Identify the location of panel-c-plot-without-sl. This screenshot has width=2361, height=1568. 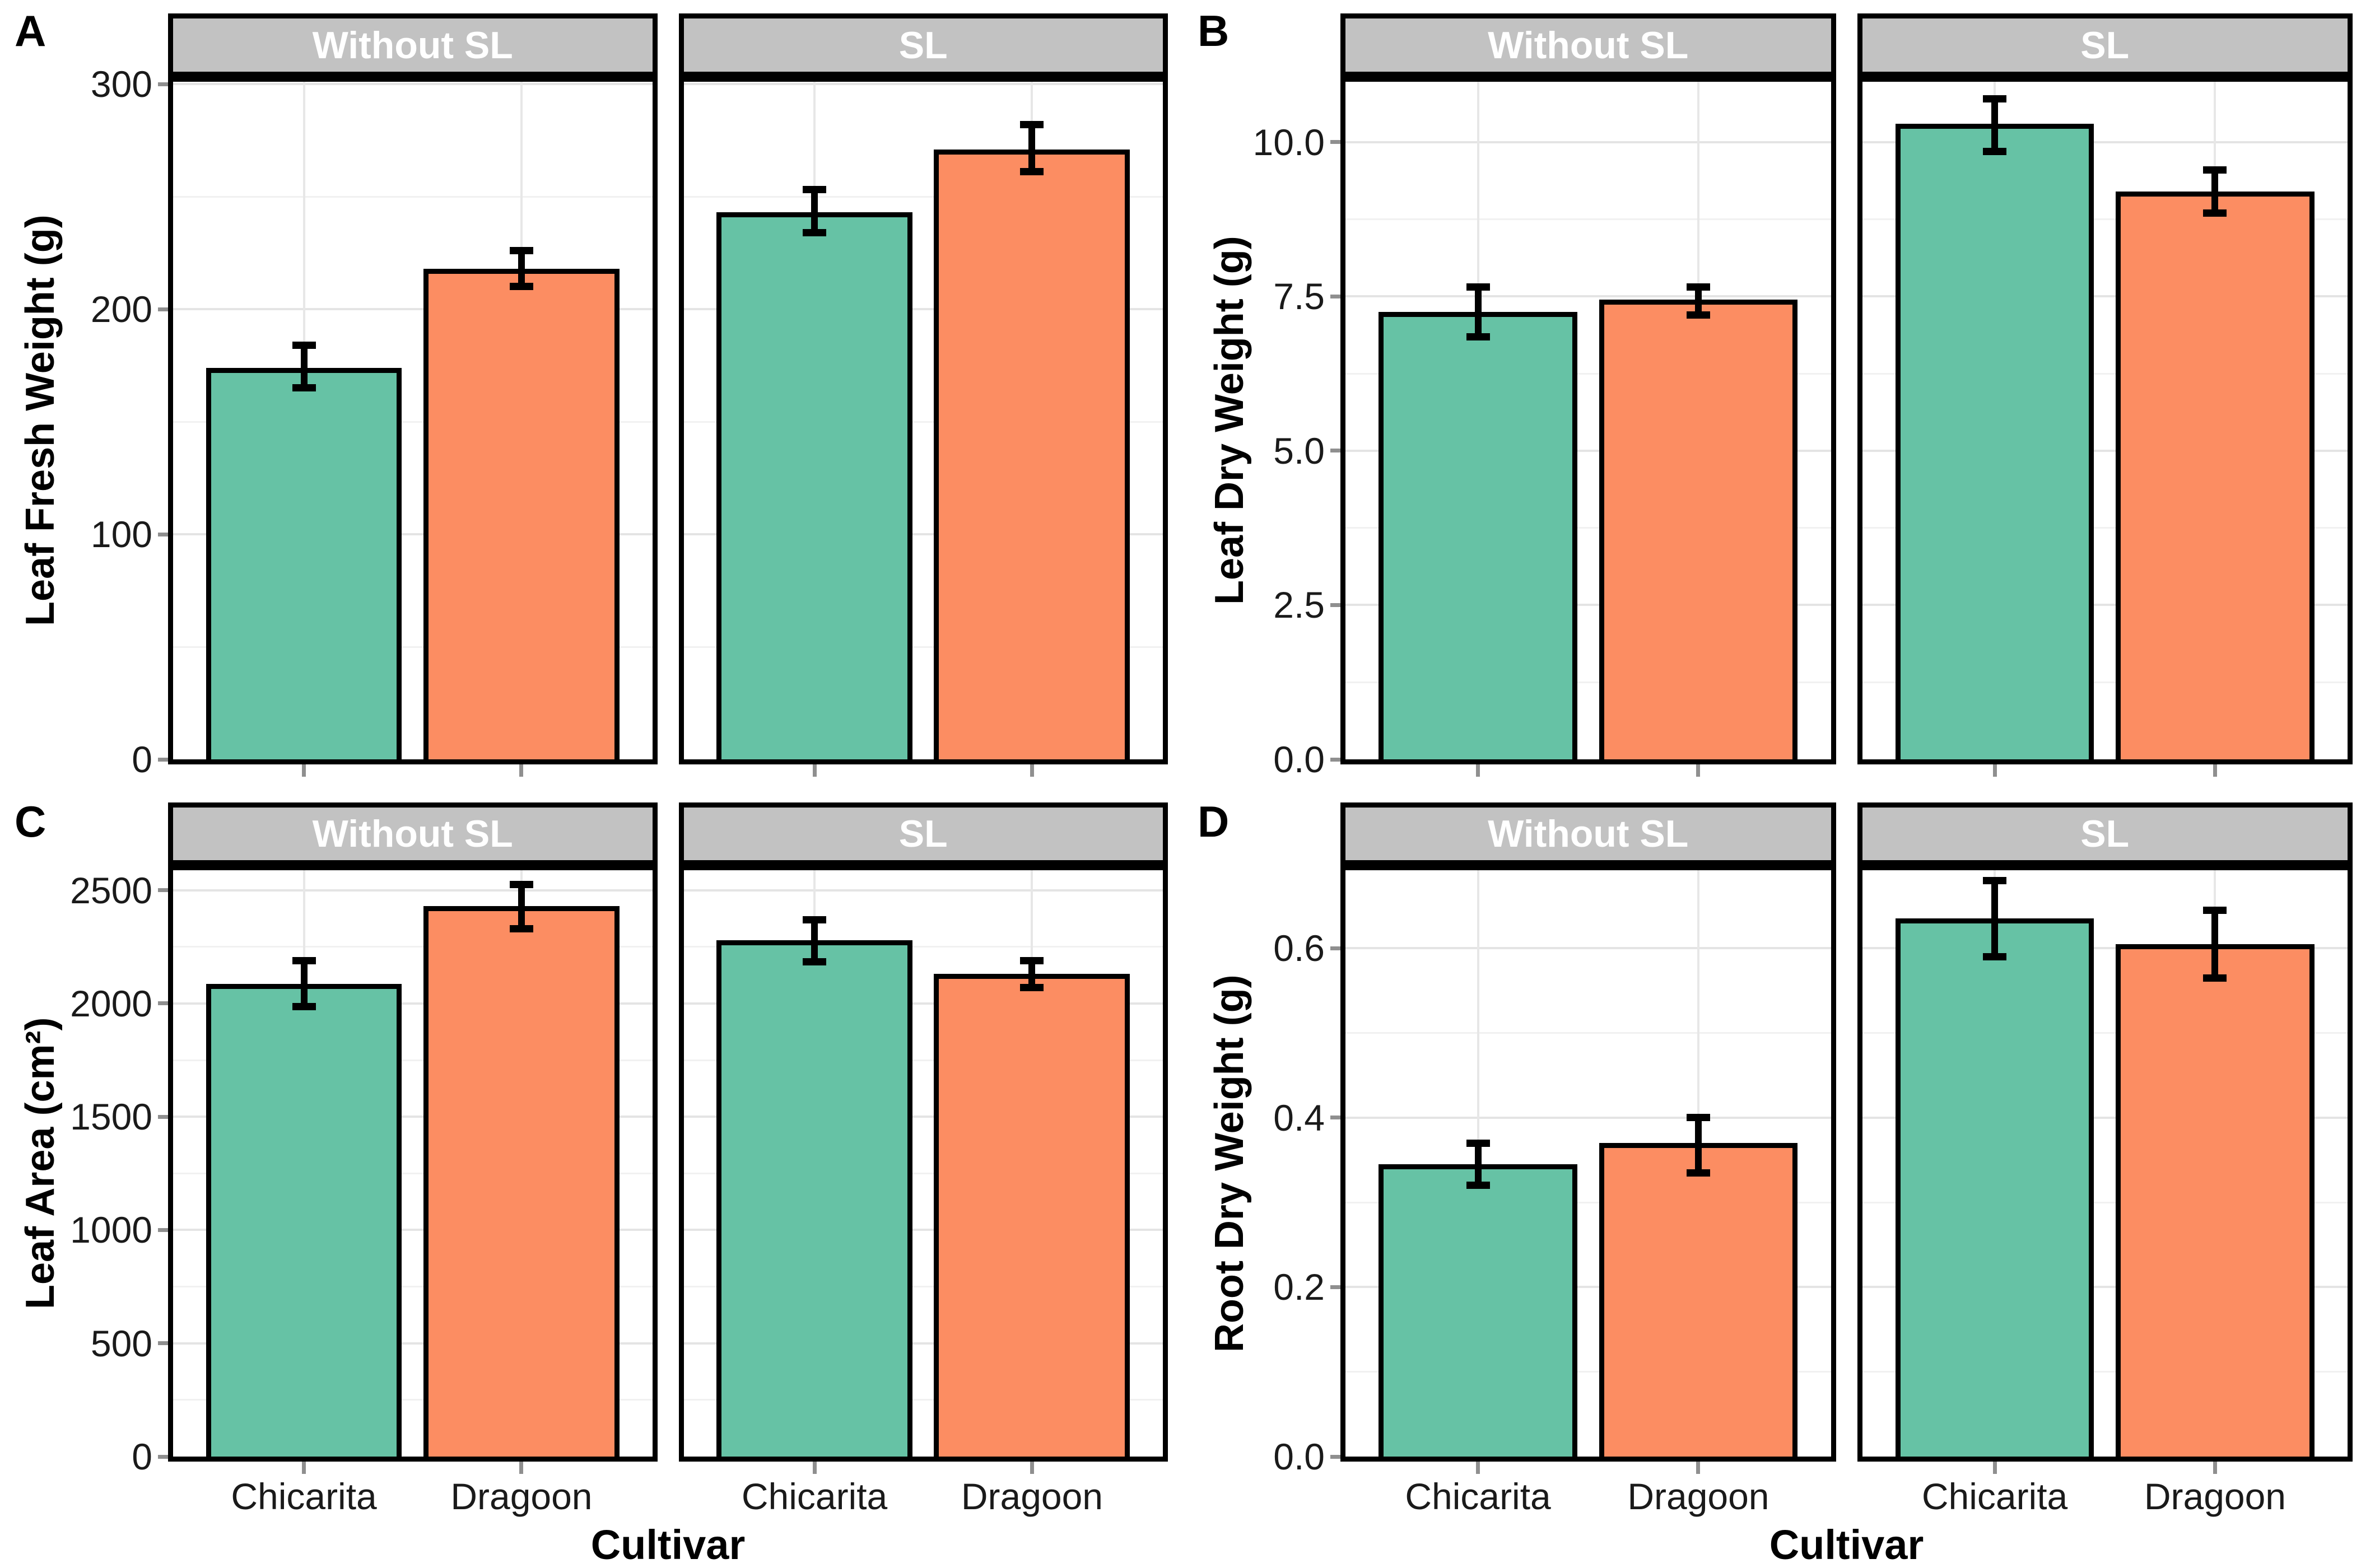
(413, 1164).